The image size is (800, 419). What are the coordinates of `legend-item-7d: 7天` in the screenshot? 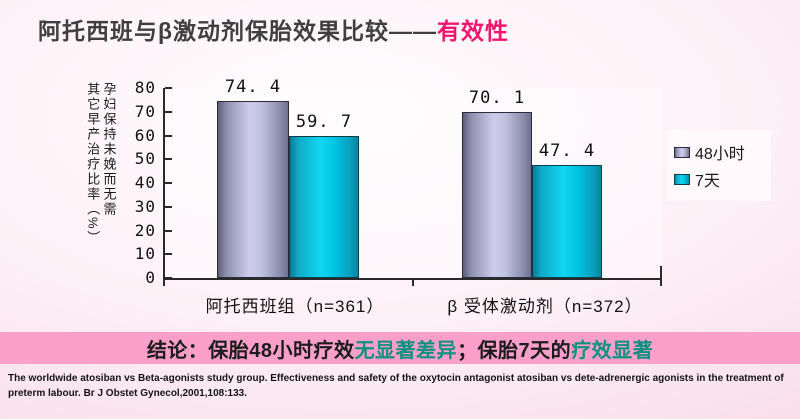 It's located at (719, 179).